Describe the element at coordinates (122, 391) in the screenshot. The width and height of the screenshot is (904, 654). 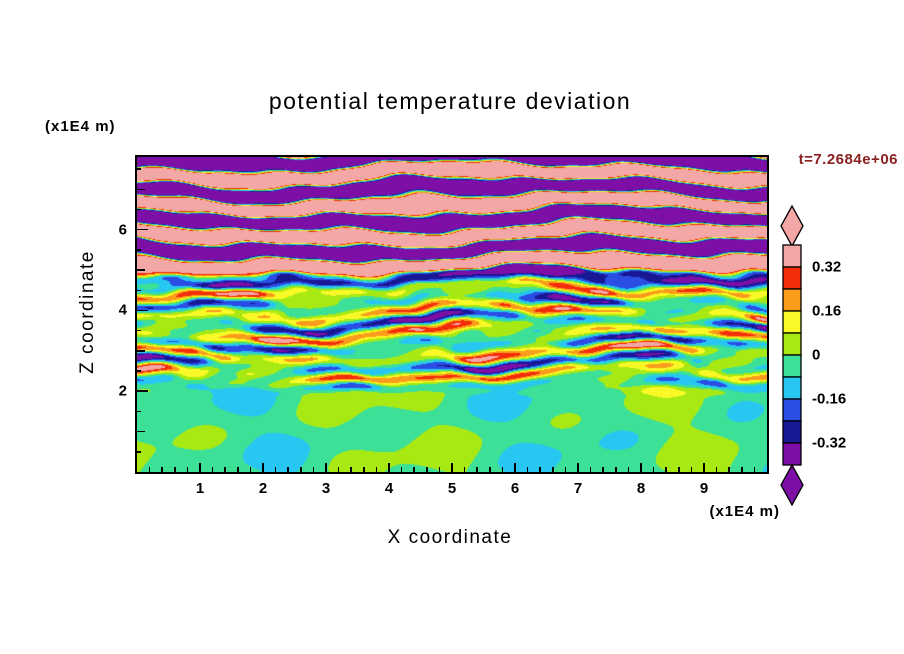
I see `y-tick-label: 2` at that location.